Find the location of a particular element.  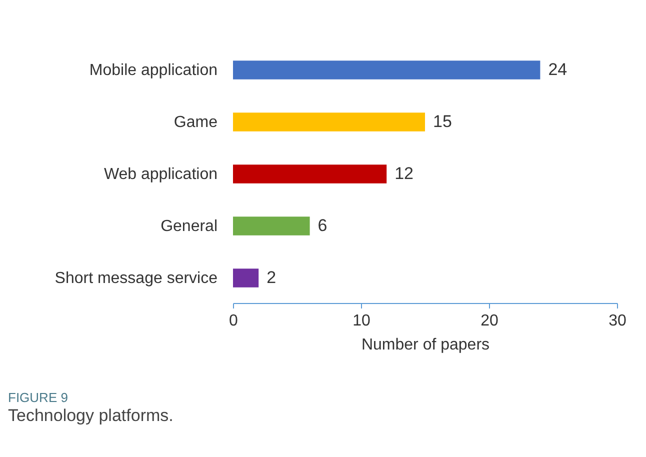

data-label: 2 is located at coordinates (271, 278).